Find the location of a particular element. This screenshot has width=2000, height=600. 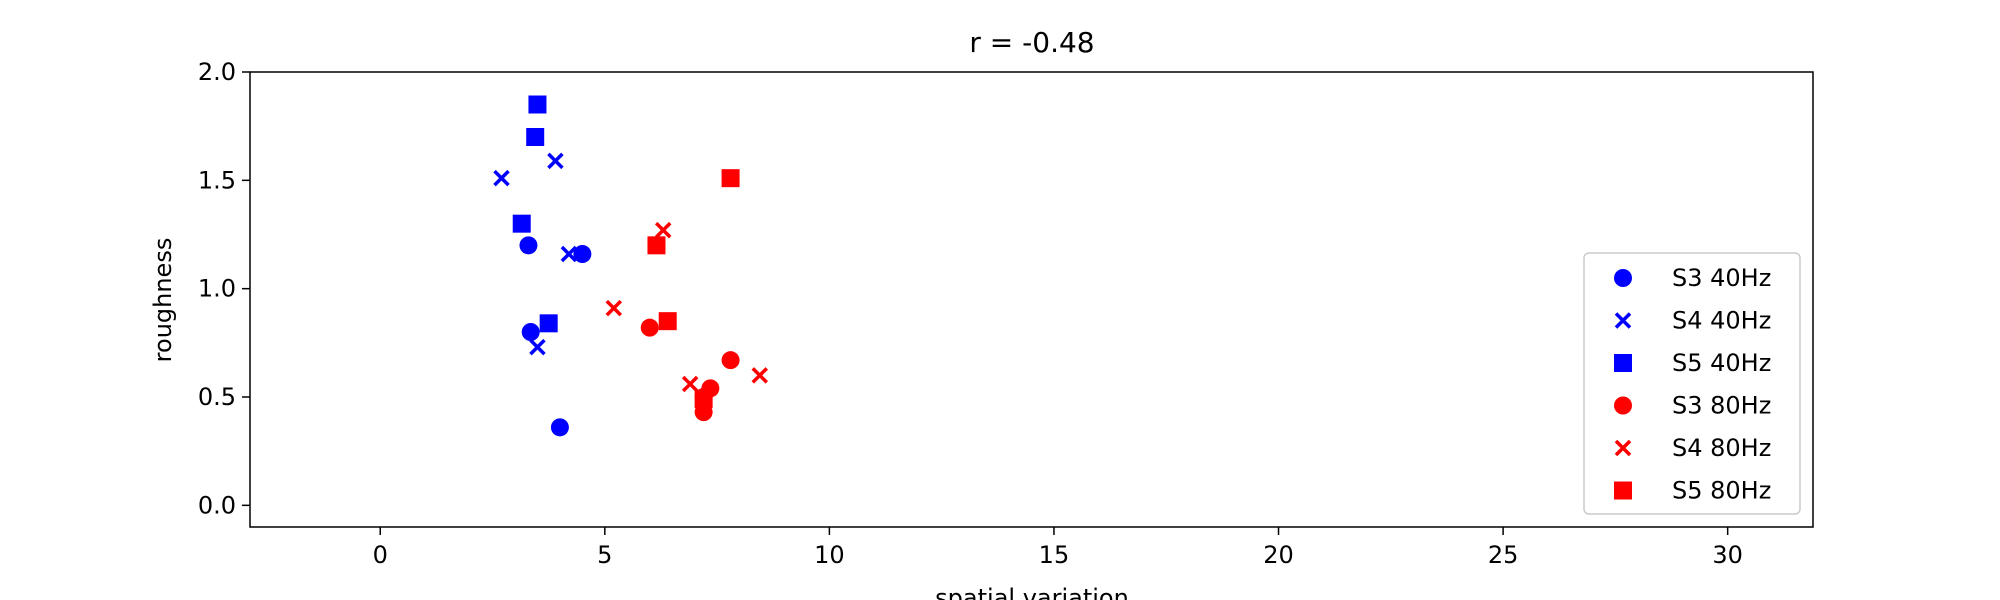

legend-label-s4-40hz: S4 40Hz is located at coordinates (1721, 321).